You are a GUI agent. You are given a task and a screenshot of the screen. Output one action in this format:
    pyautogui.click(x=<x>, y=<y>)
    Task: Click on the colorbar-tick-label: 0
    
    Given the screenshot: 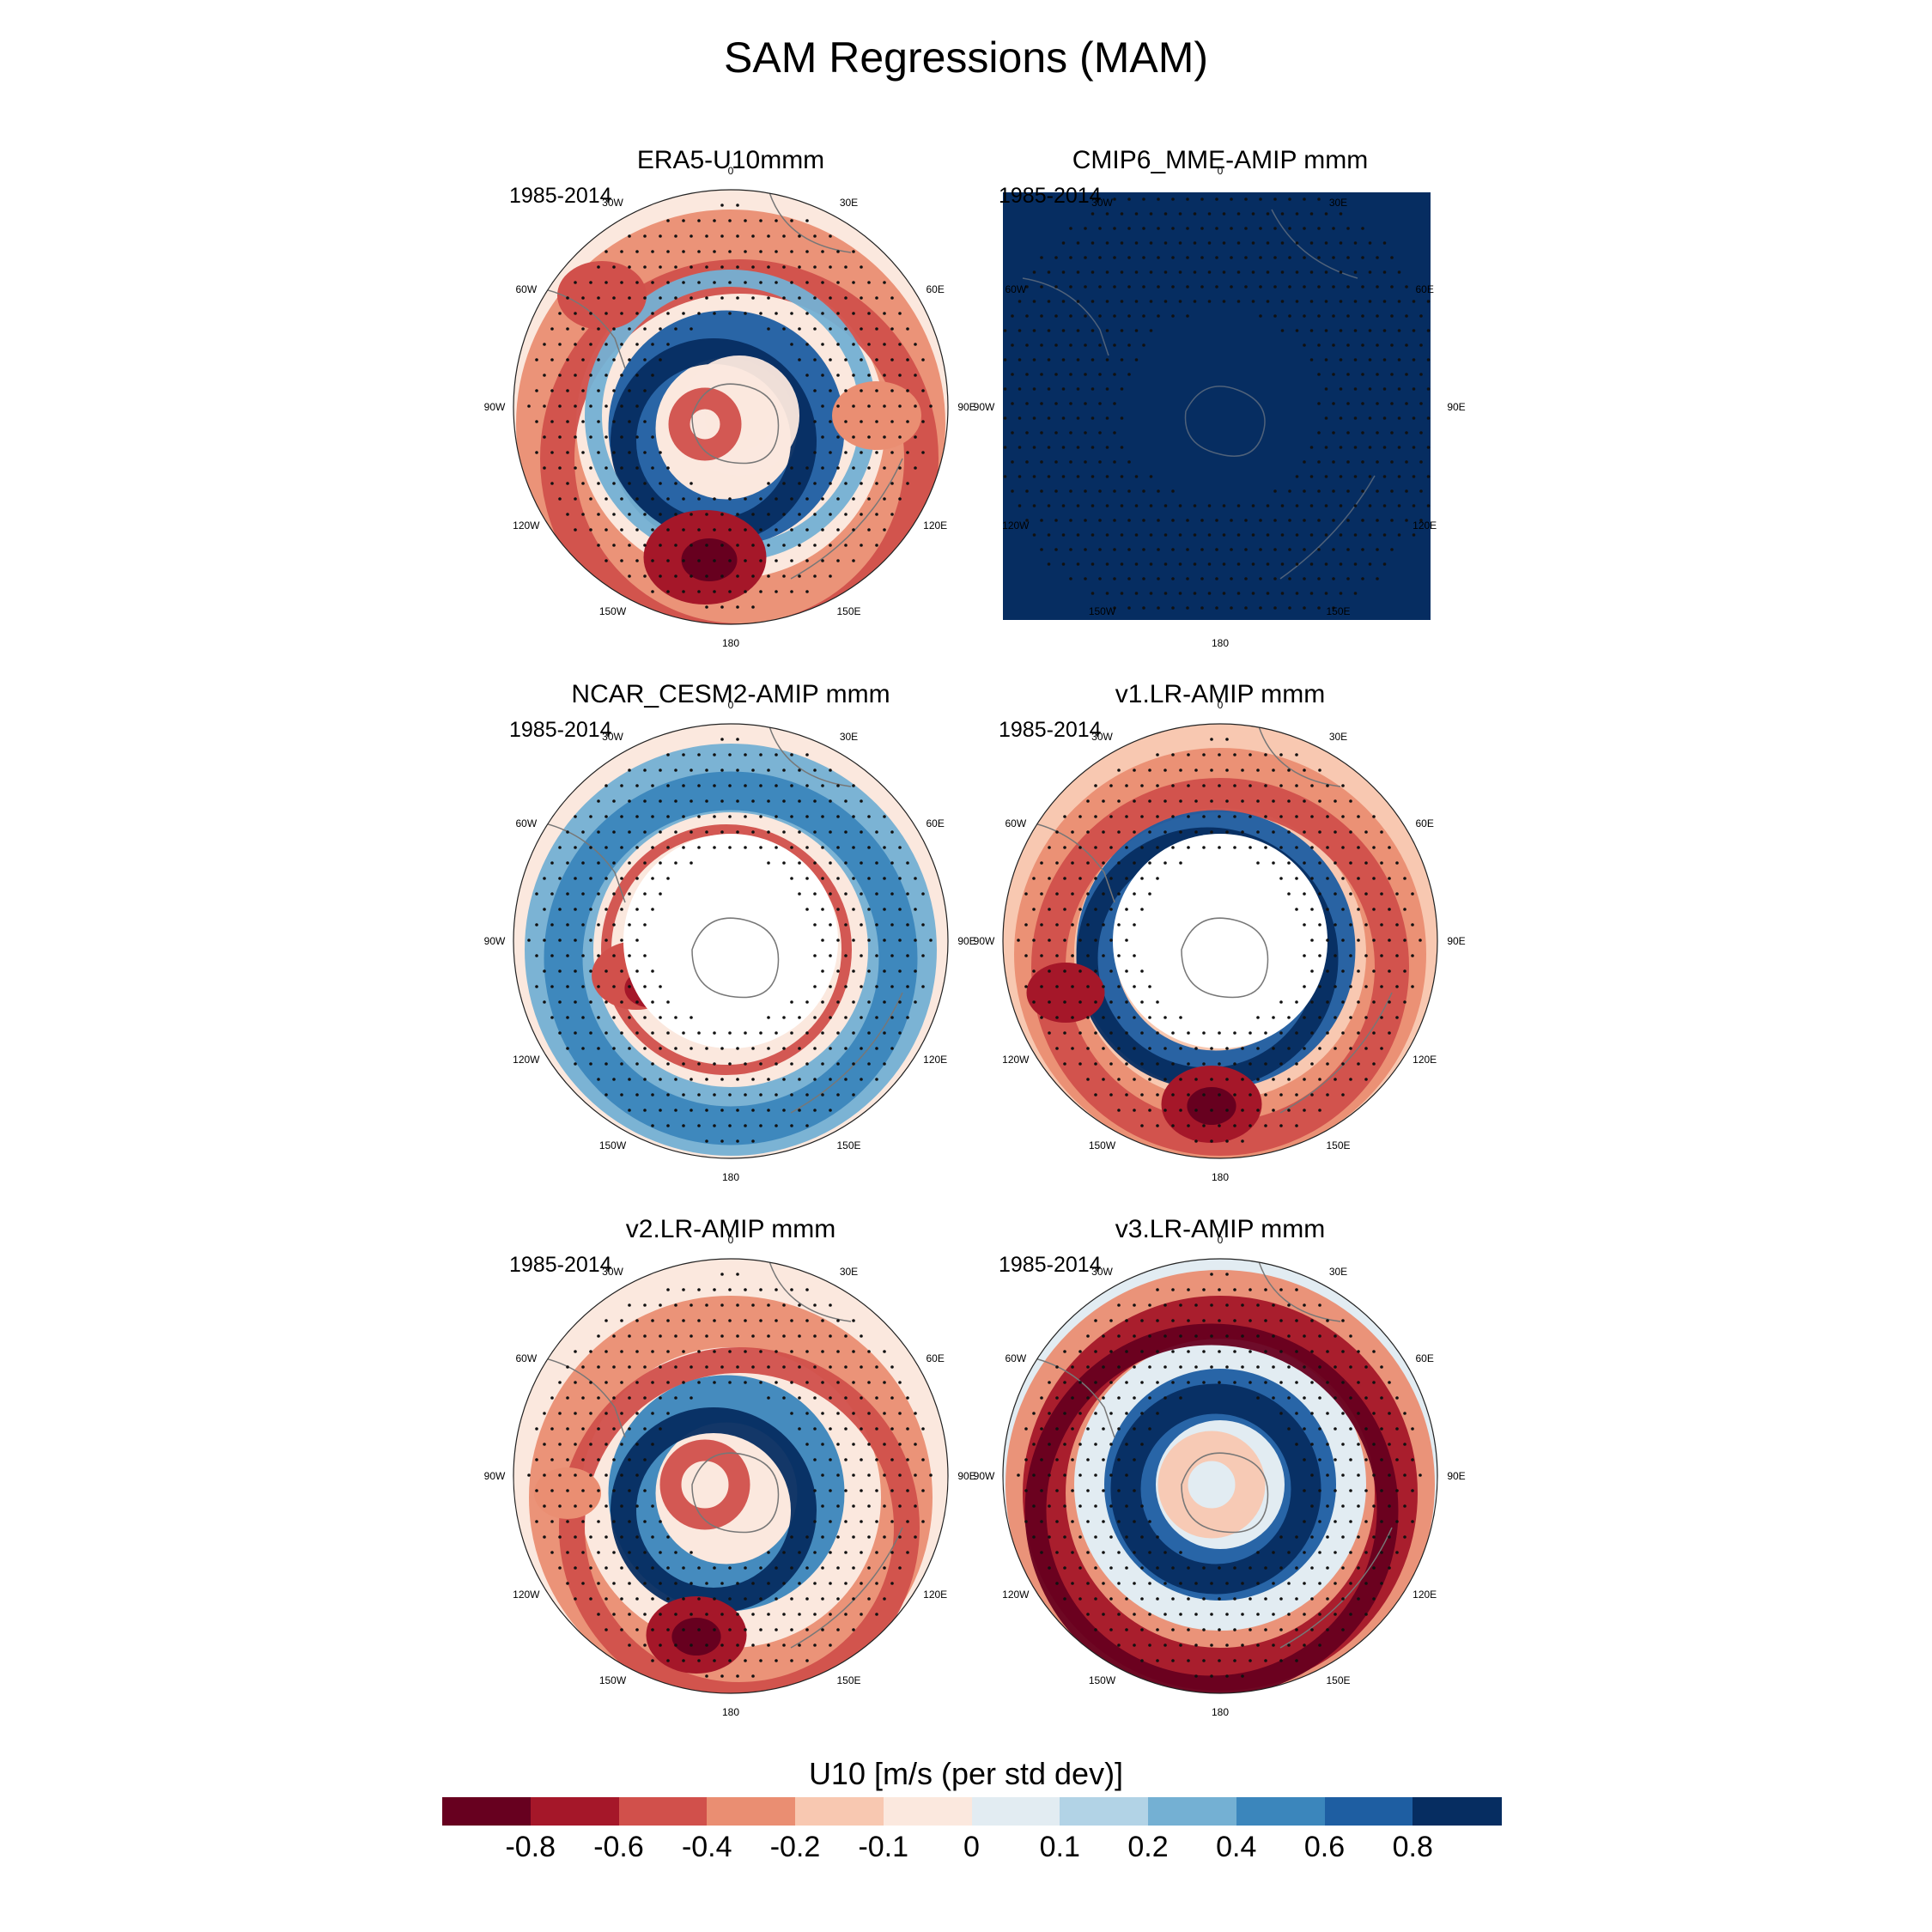 What is the action you would take?
    pyautogui.click(x=972, y=1847)
    